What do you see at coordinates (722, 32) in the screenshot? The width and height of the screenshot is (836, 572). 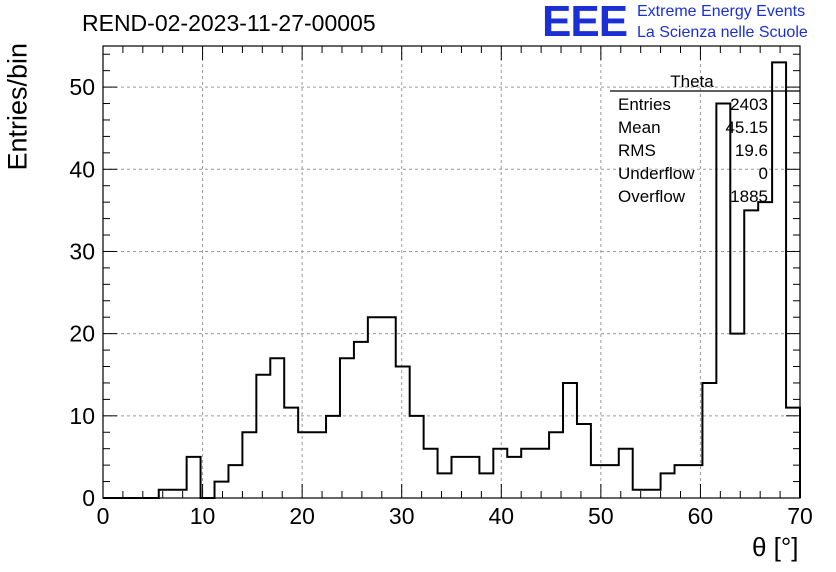 I see `logo-subtitle-line2: La Scienza nelle Scuole` at bounding box center [722, 32].